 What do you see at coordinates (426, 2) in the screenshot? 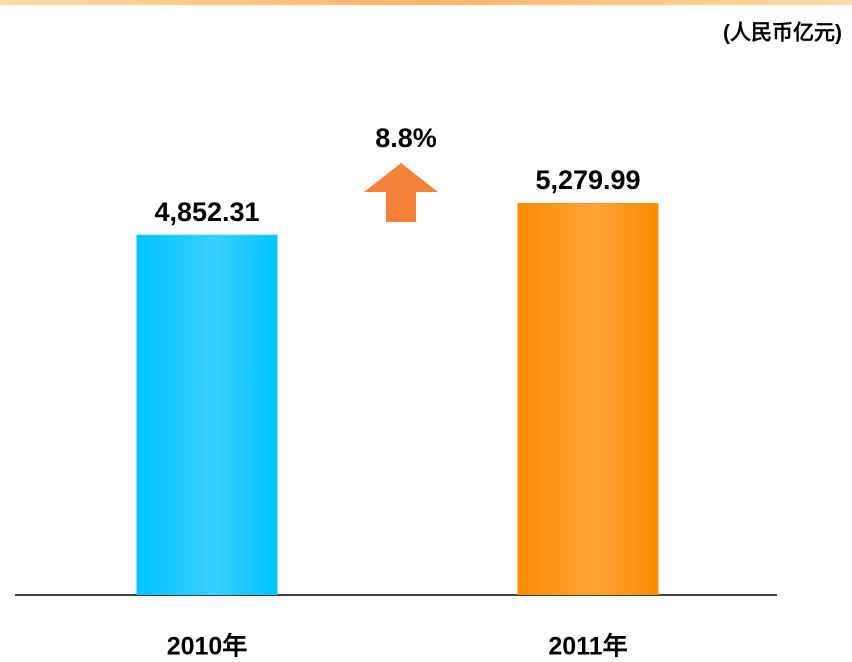
I see `top-rule` at bounding box center [426, 2].